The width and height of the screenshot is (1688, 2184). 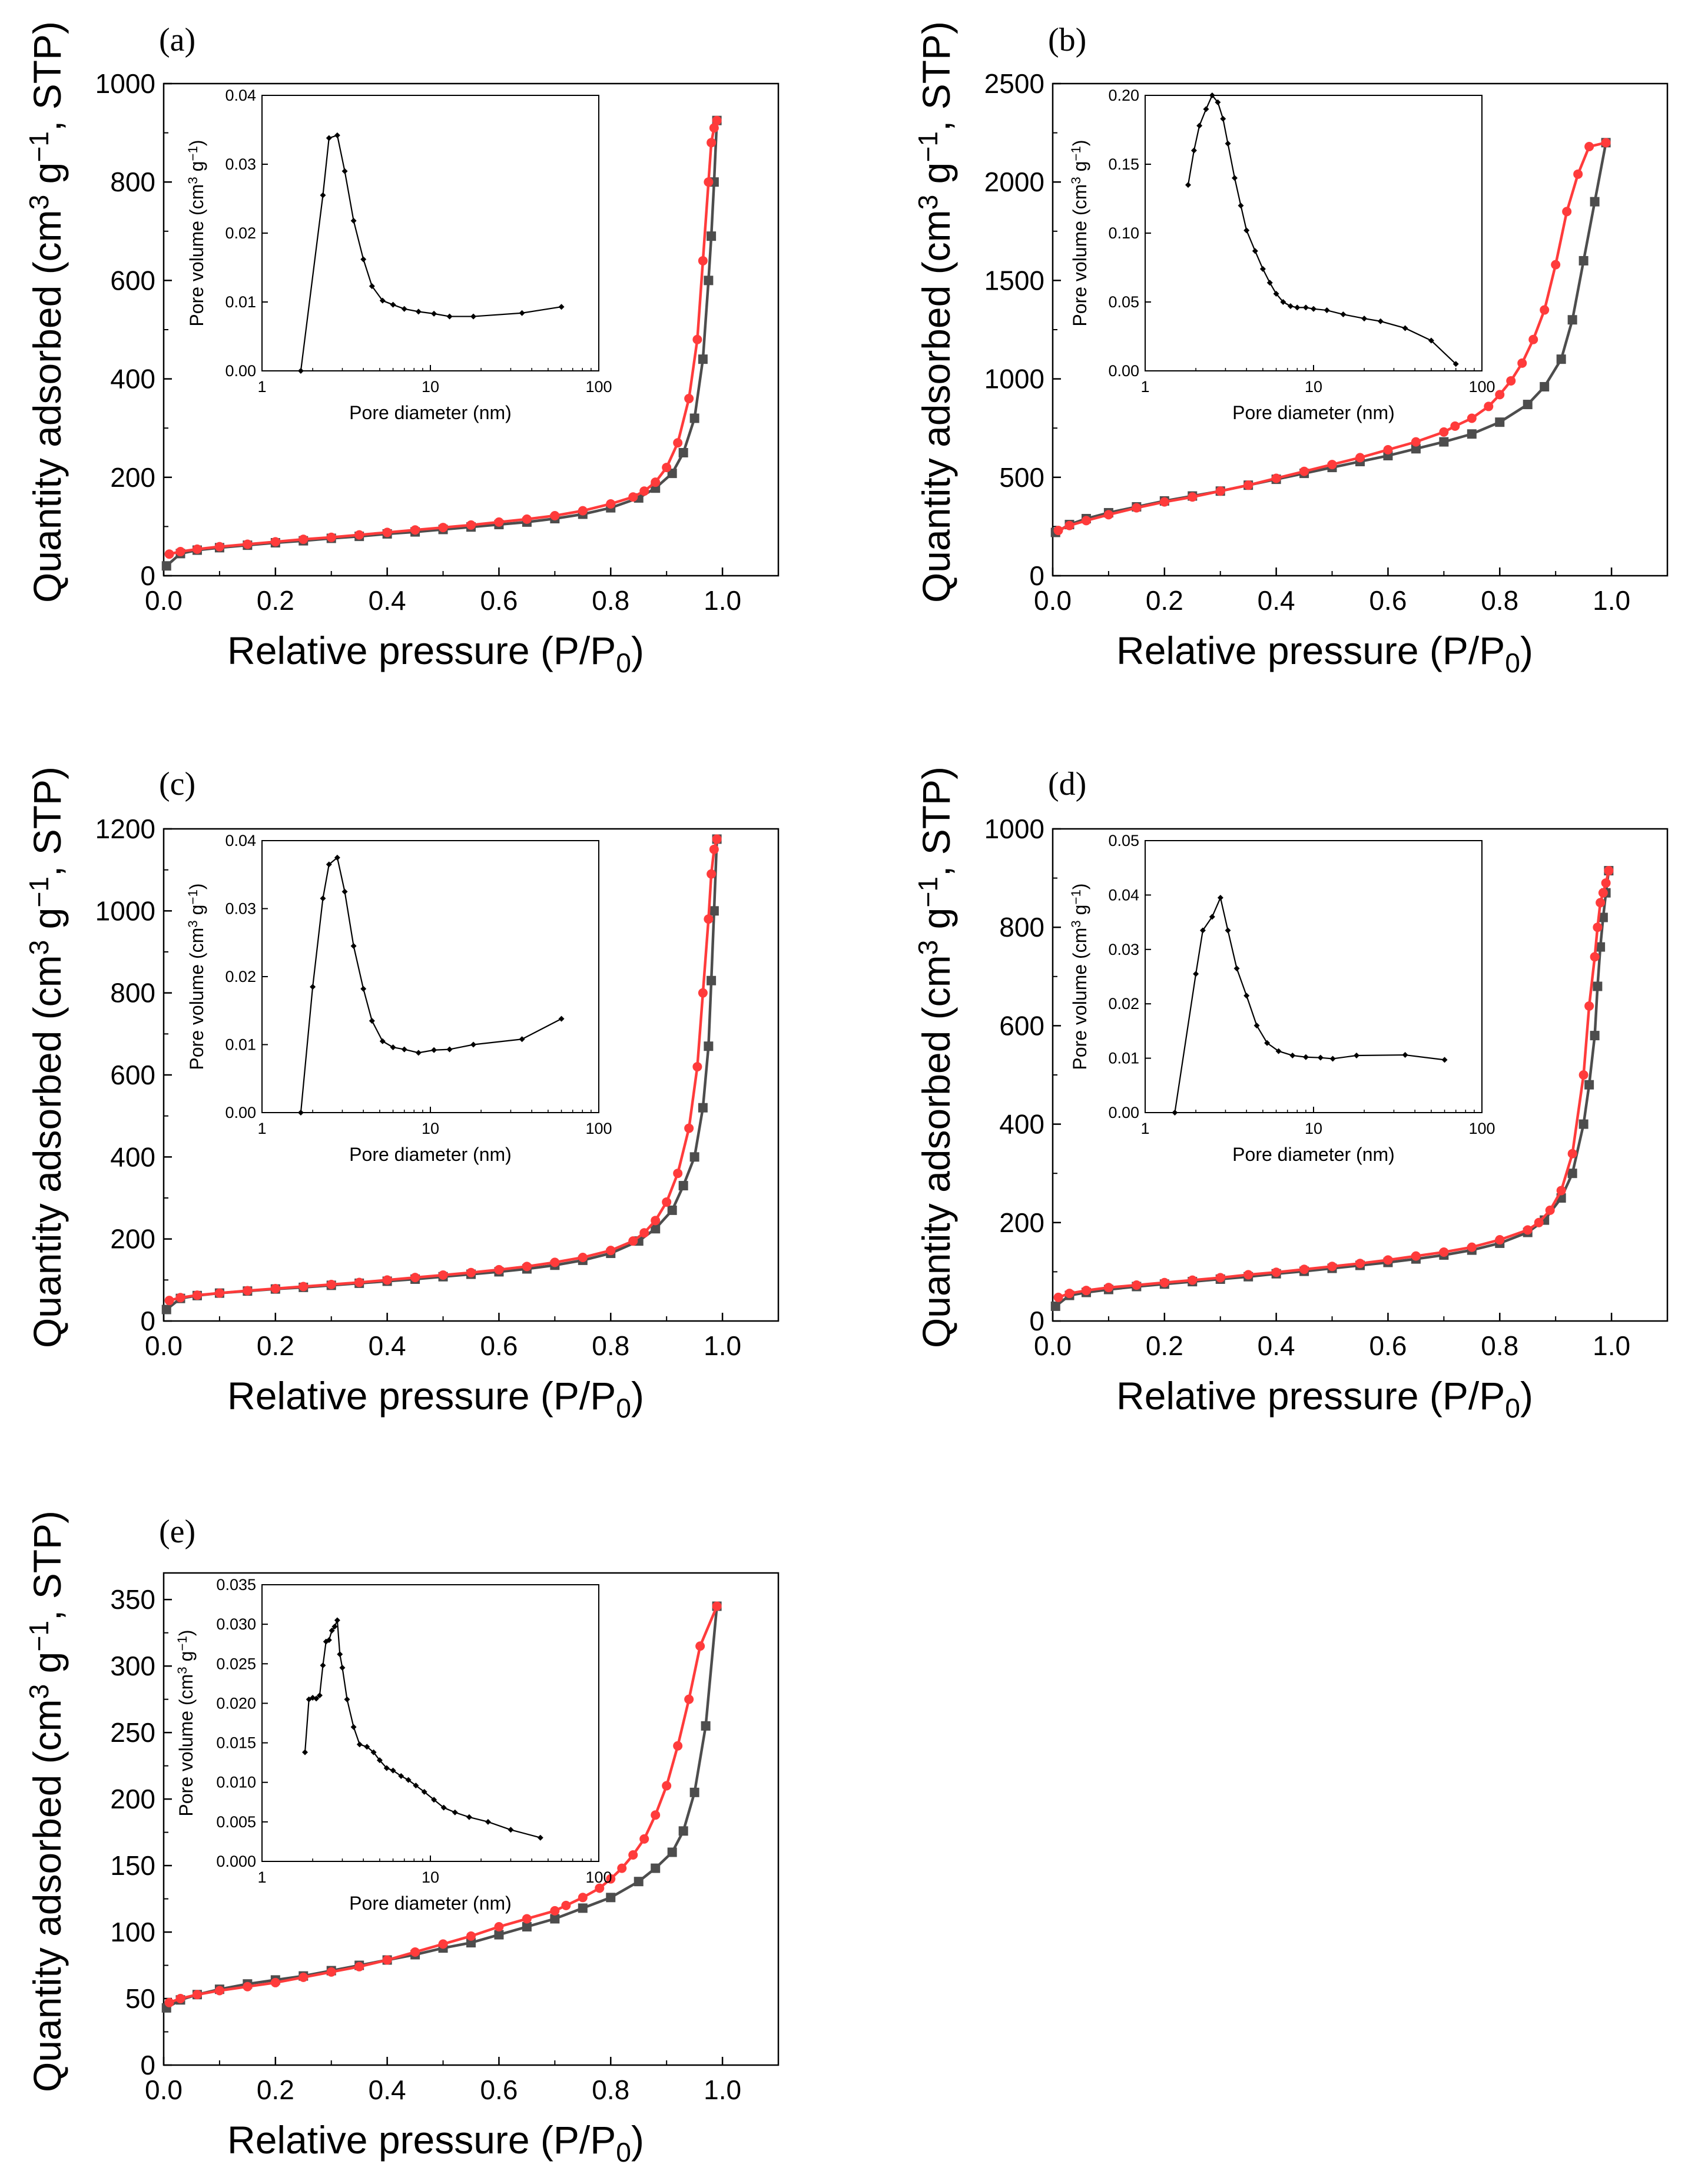 What do you see at coordinates (598, 387) in the screenshot?
I see `inset-x-tick-label: 100` at bounding box center [598, 387].